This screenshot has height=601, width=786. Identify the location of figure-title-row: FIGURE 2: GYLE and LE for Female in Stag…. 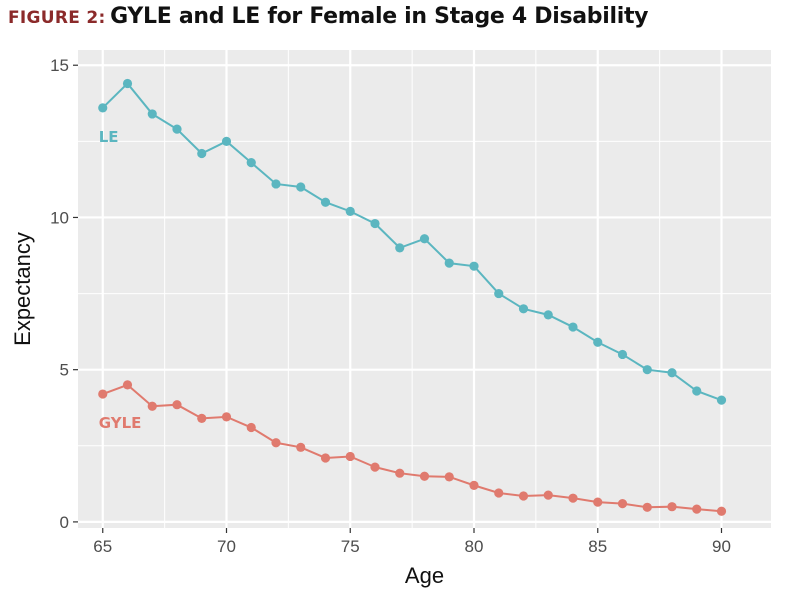
(328, 16).